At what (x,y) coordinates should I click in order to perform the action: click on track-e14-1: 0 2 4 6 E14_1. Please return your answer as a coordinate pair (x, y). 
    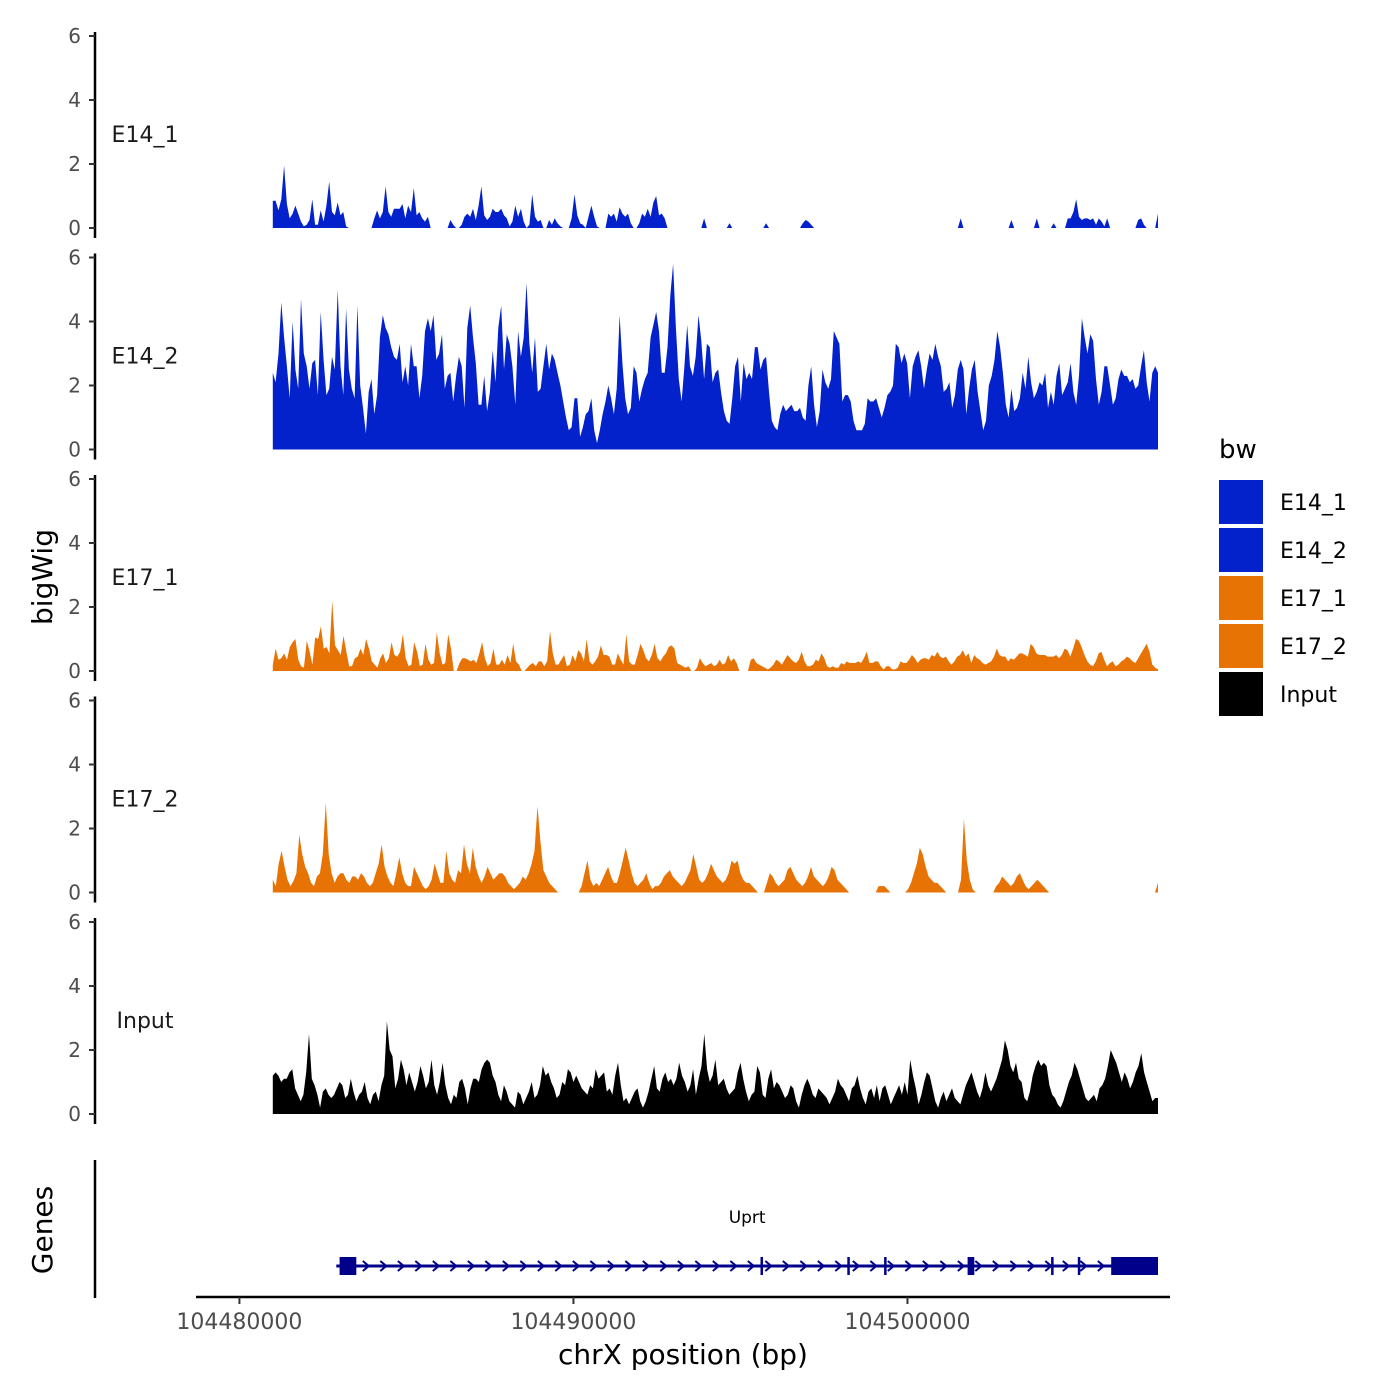
    Looking at the image, I should click on (613, 132).